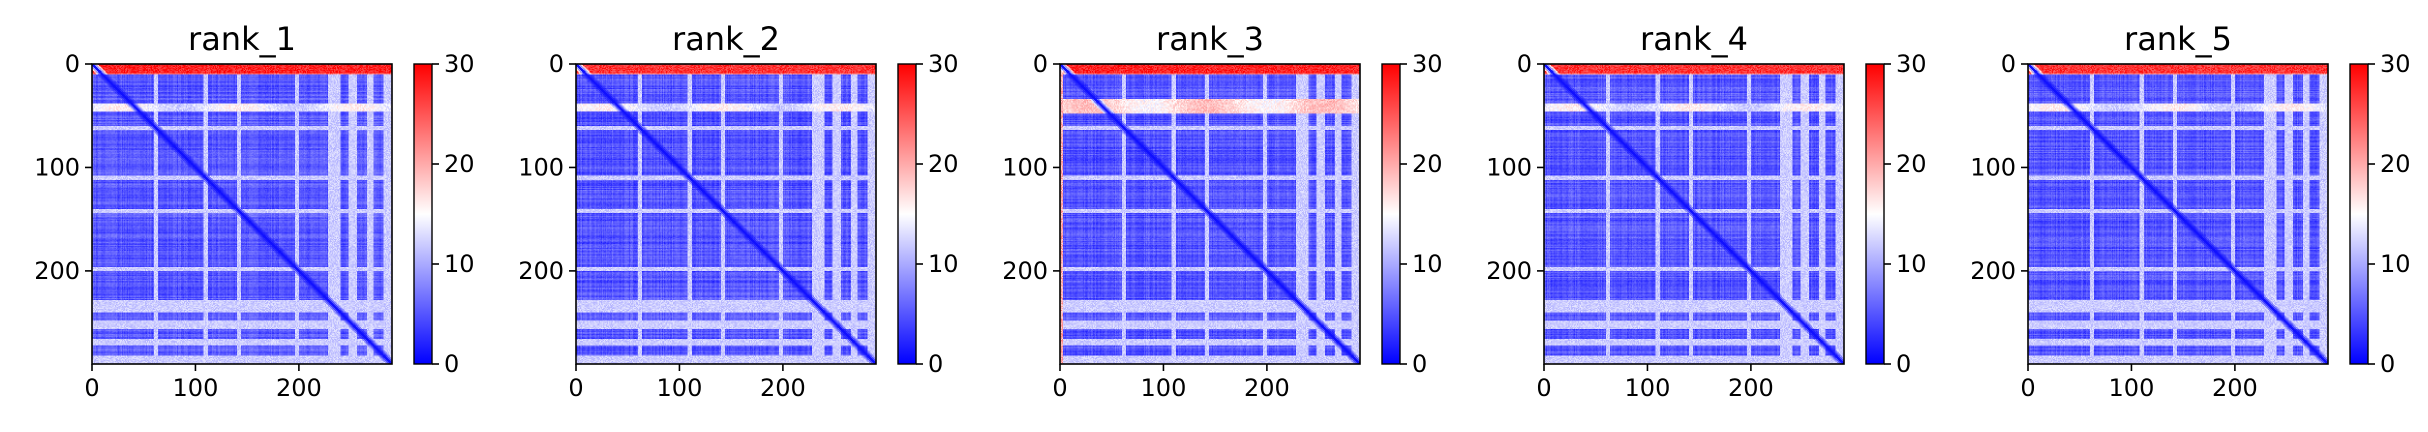 This screenshot has height=432, width=2428. I want to click on panel-title: rank_2, so click(726, 39).